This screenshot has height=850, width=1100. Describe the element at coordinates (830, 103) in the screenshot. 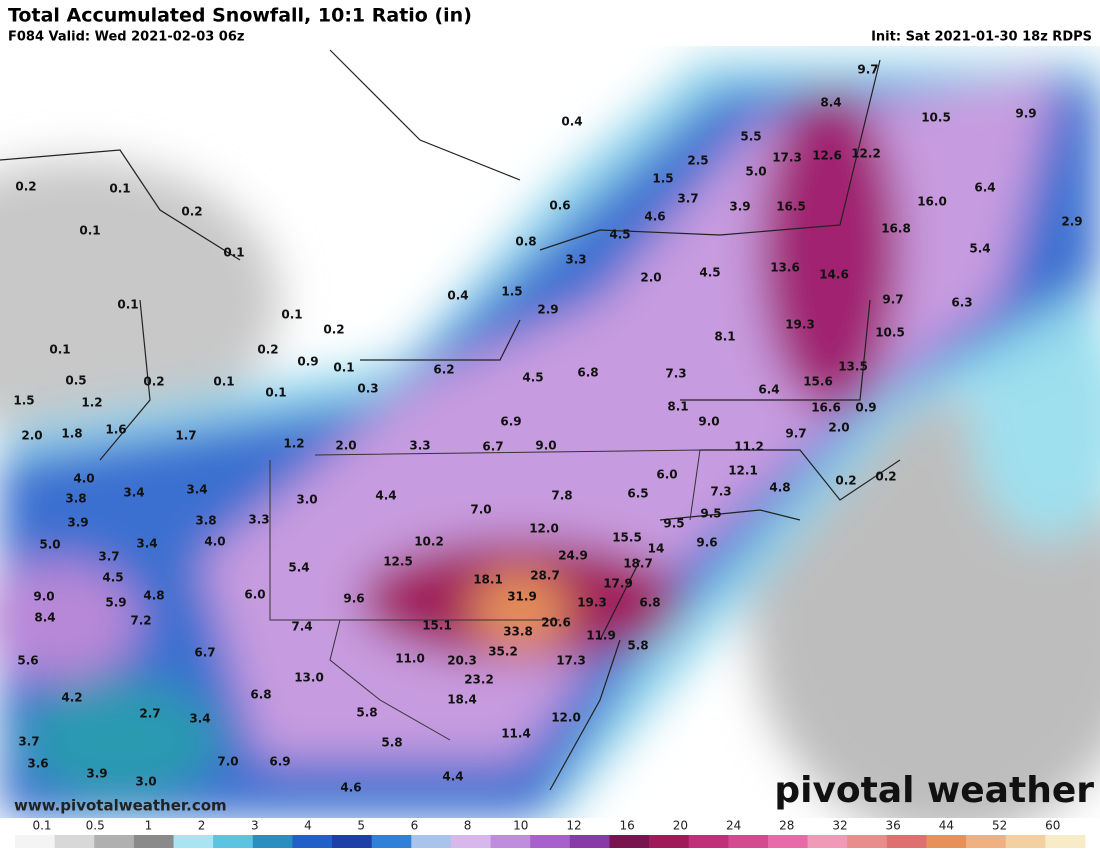

I see `snowfall-label: 8.4` at that location.